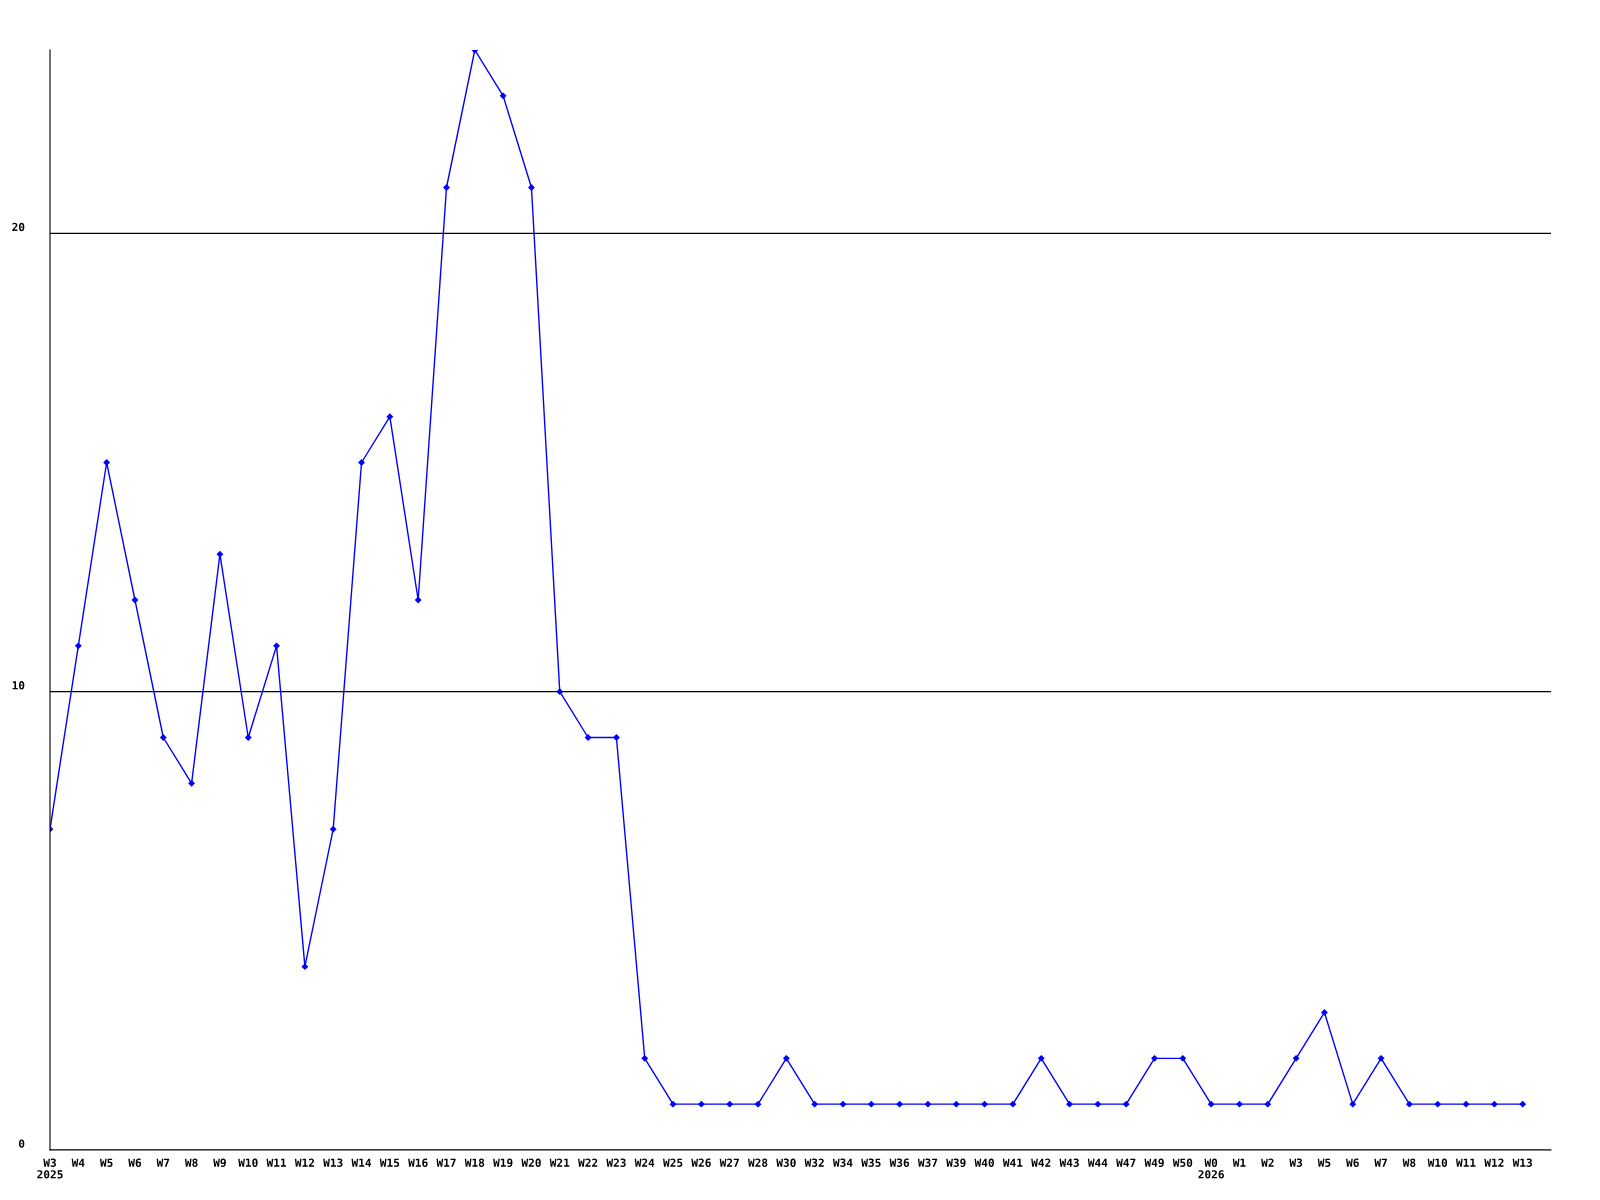  Describe the element at coordinates (418, 1162) in the screenshot. I see `x-tick-label: W16` at that location.